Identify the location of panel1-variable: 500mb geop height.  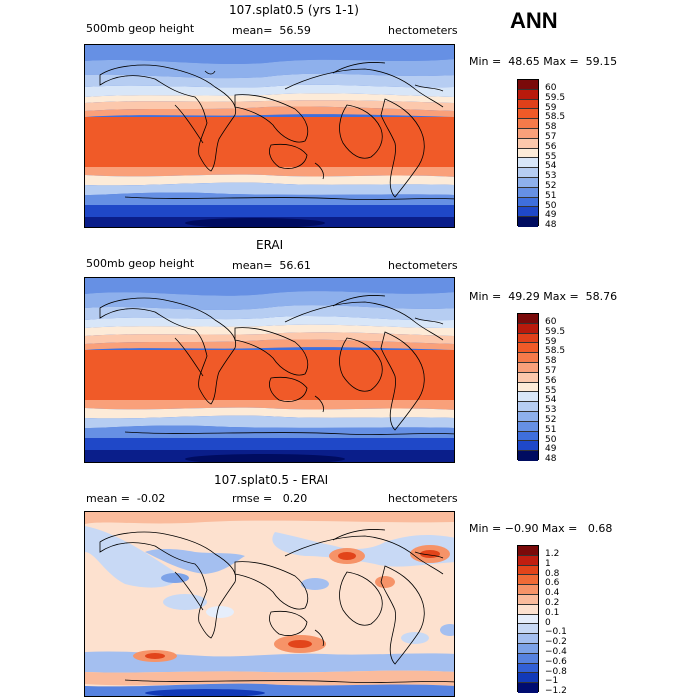
(140, 28).